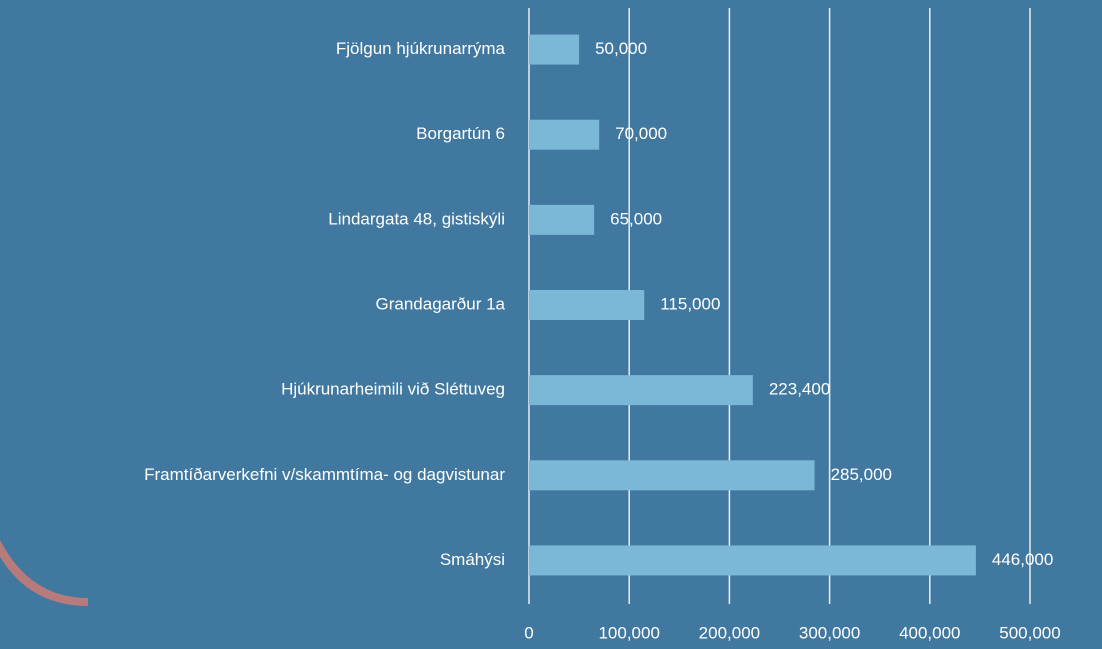  I want to click on y-tick-label: Hjúkrunarheimili við Sléttuveg, so click(393, 389).